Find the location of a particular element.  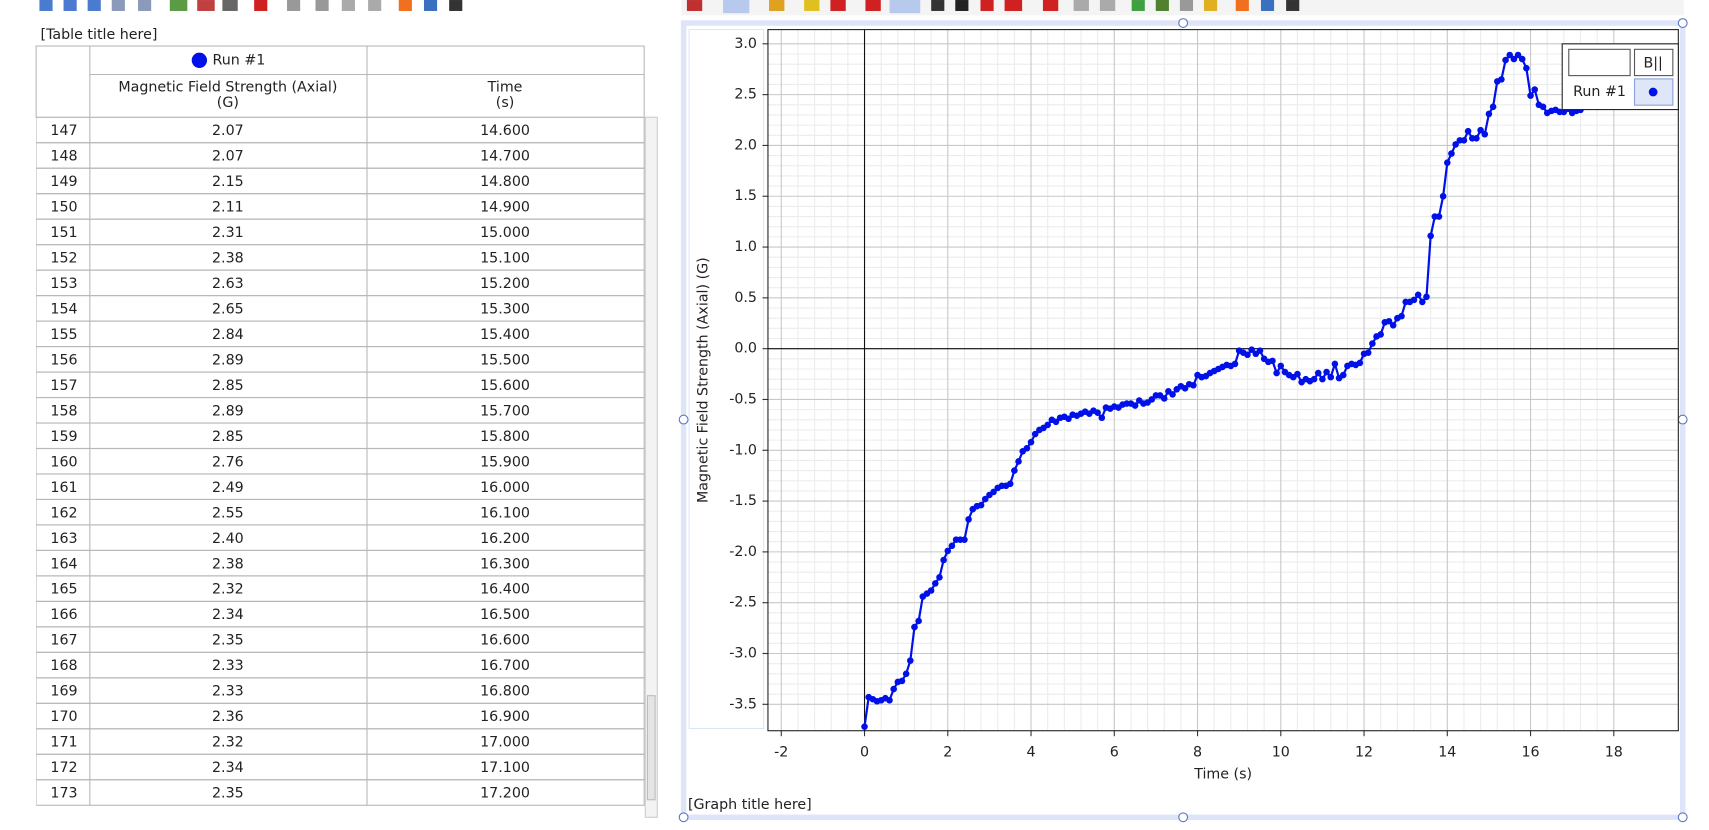

time-cell: 17.100 is located at coordinates (505, 768).